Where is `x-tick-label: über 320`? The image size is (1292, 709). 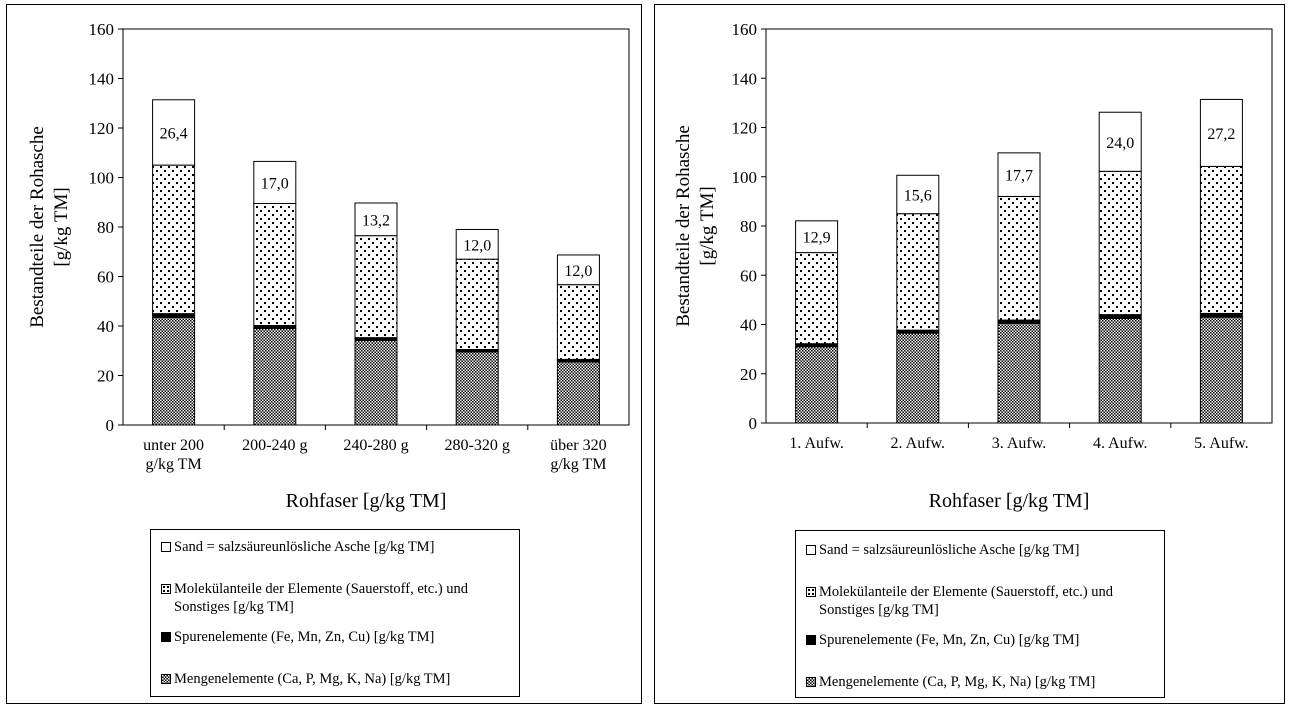 x-tick-label: über 320 is located at coordinates (578, 445).